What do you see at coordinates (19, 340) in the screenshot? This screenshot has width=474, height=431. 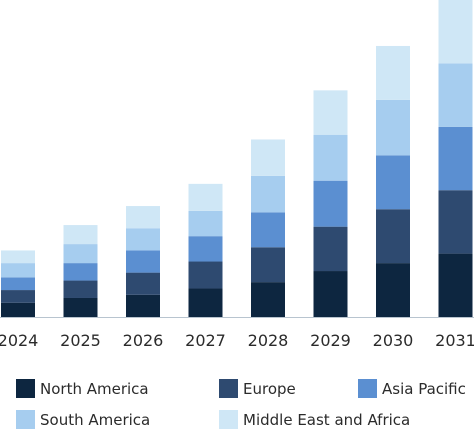 I see `x-tick-label: 2024` at bounding box center [19, 340].